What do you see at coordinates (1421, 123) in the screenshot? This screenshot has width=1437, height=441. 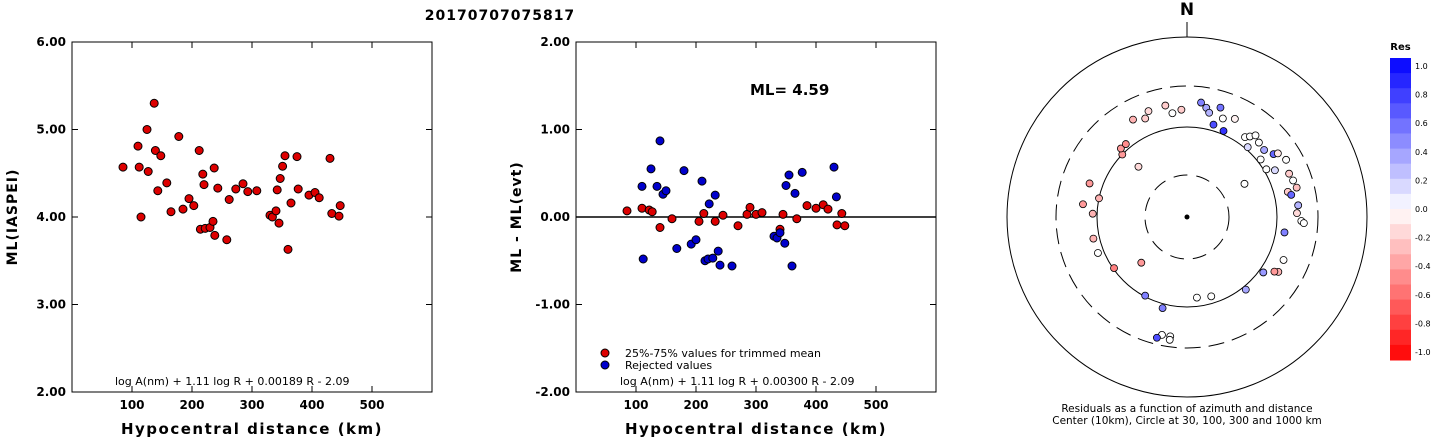 I see `colorbar-tick-label: 0.6` at bounding box center [1421, 123].